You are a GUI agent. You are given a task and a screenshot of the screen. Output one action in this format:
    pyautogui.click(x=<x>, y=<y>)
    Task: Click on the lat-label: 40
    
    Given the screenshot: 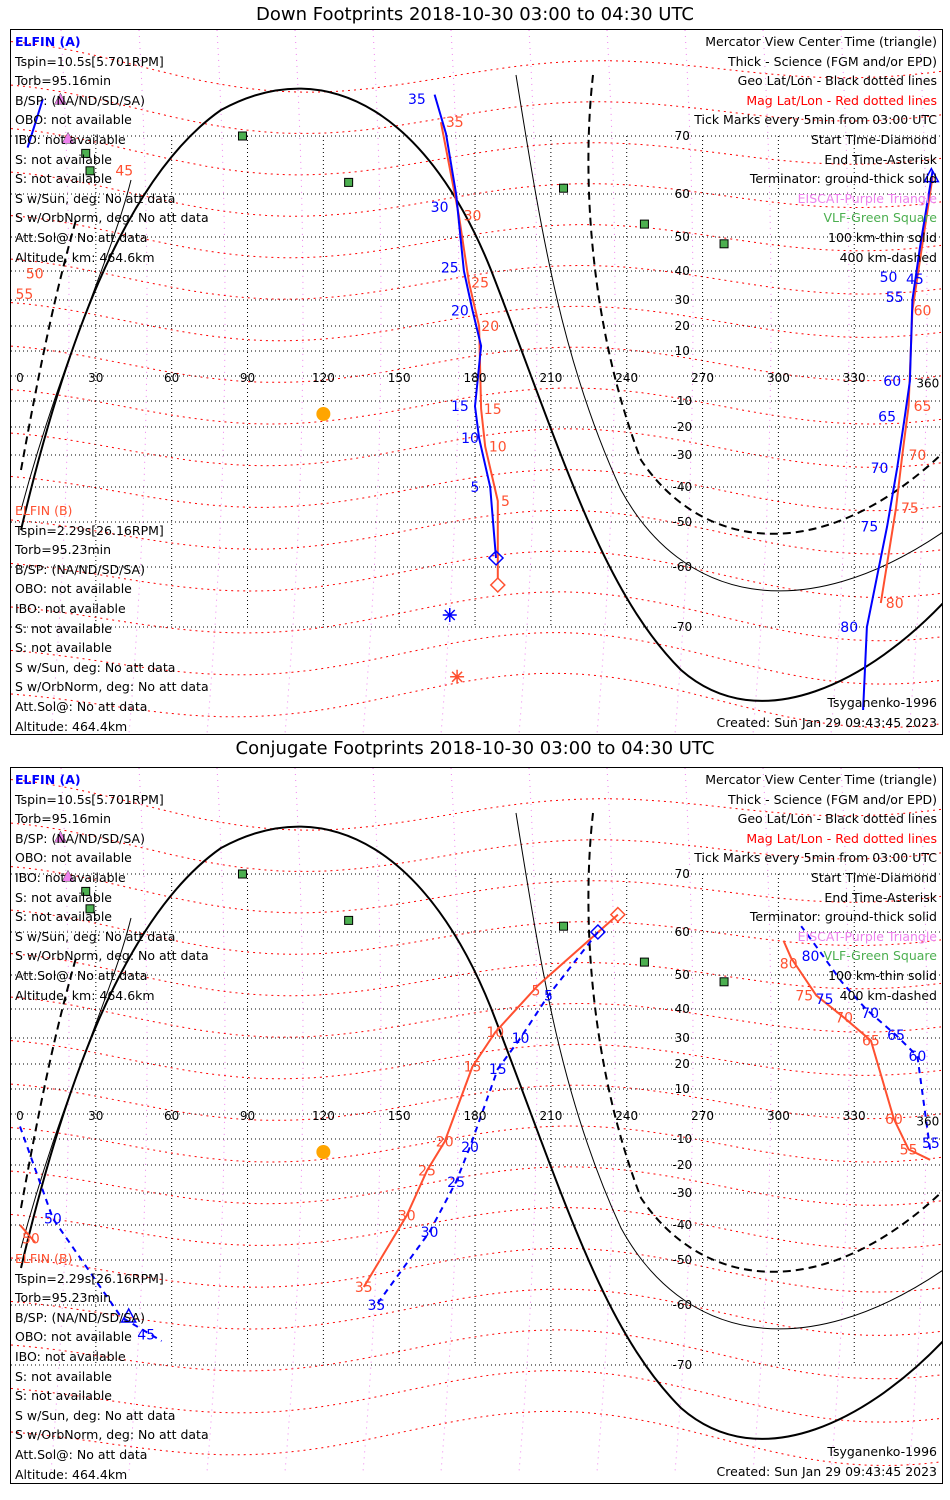 What is the action you would take?
    pyautogui.click(x=682, y=271)
    